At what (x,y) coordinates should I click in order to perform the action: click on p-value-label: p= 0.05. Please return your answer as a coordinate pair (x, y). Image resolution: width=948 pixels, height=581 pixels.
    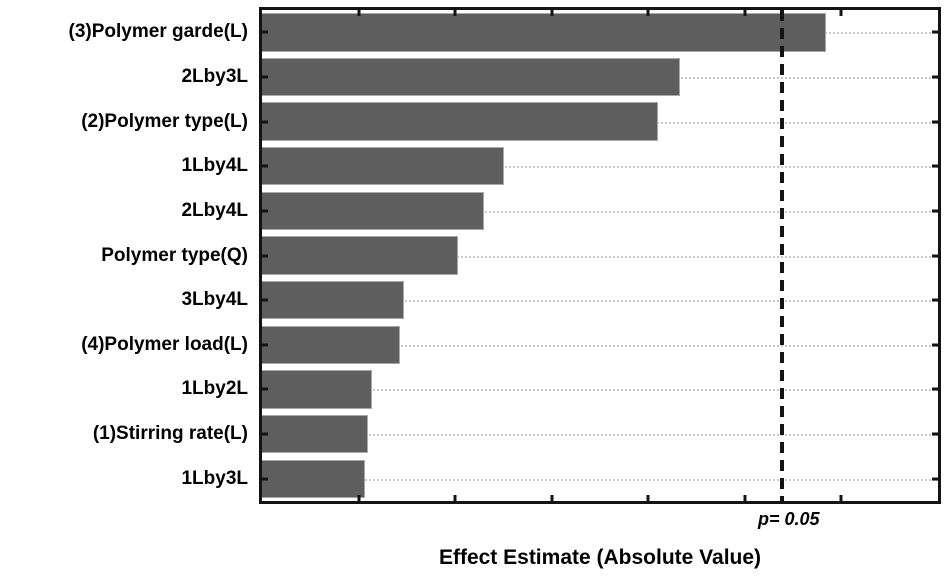
    Looking at the image, I should click on (789, 519).